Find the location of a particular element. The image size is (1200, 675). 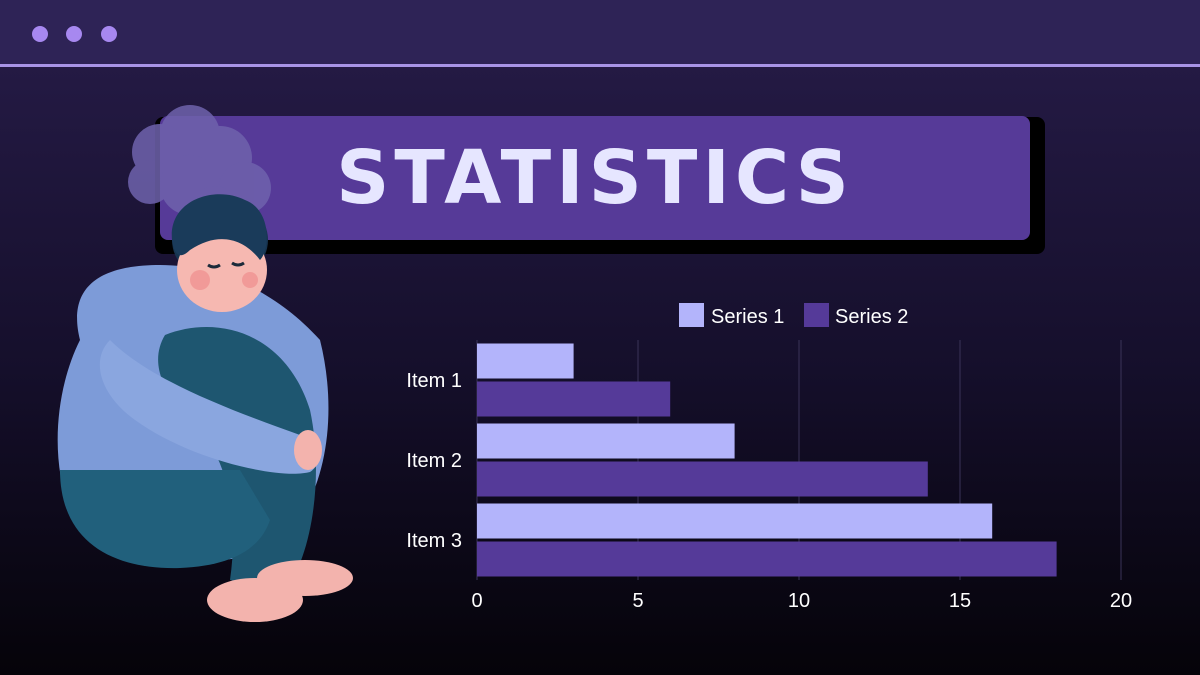

category-label-3: Item 3 is located at coordinates (434, 541).